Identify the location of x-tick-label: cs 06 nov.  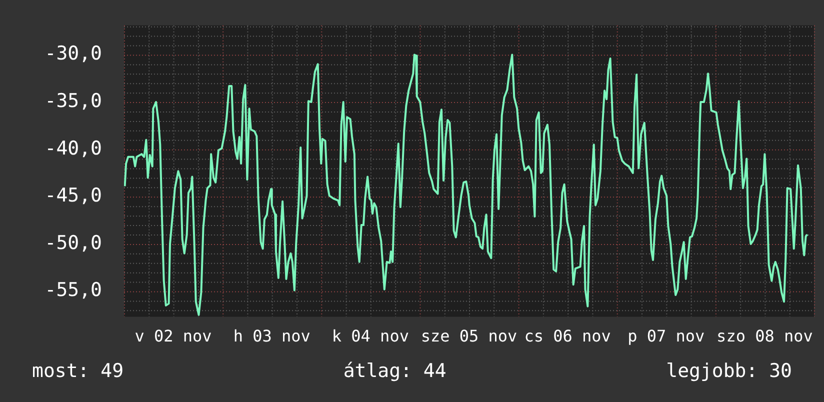
(567, 336).